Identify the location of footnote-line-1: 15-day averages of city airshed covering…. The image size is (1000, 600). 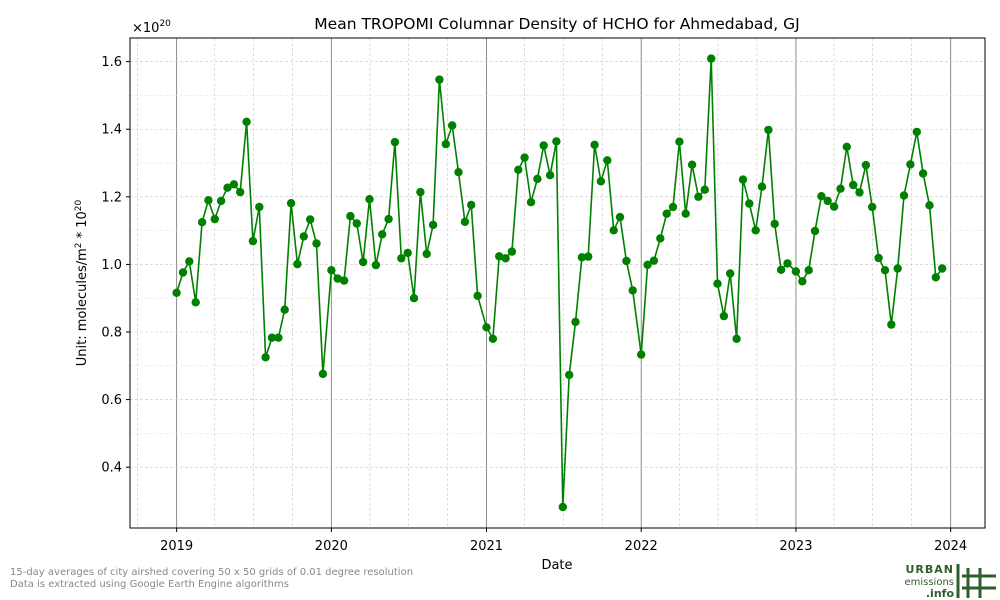
(212, 572).